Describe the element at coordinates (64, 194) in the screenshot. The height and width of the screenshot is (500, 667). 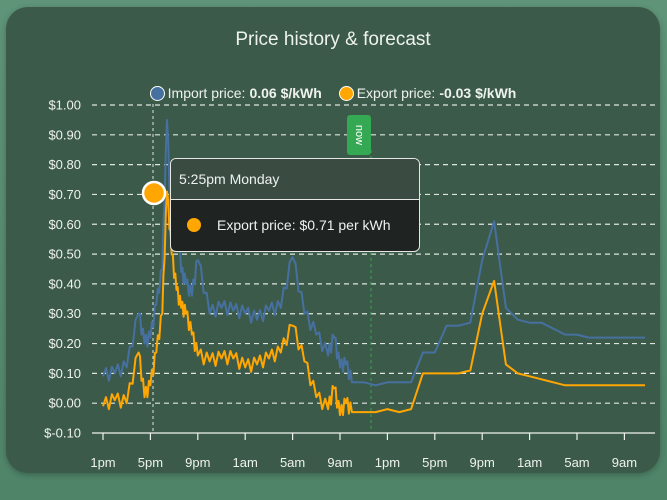
I see `svg-text: $0.70` at that location.